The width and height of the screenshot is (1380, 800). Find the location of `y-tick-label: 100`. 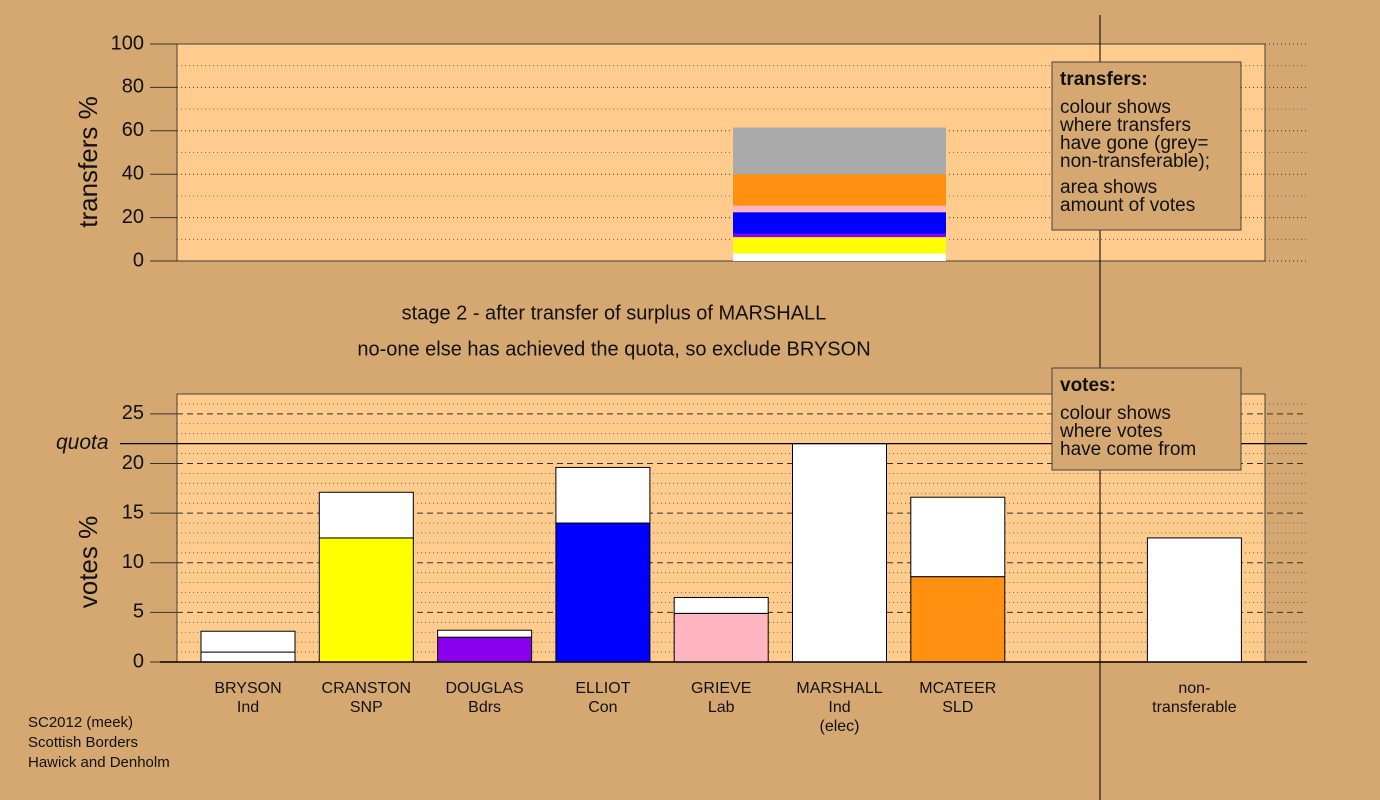

y-tick-label: 100 is located at coordinates (127, 43).